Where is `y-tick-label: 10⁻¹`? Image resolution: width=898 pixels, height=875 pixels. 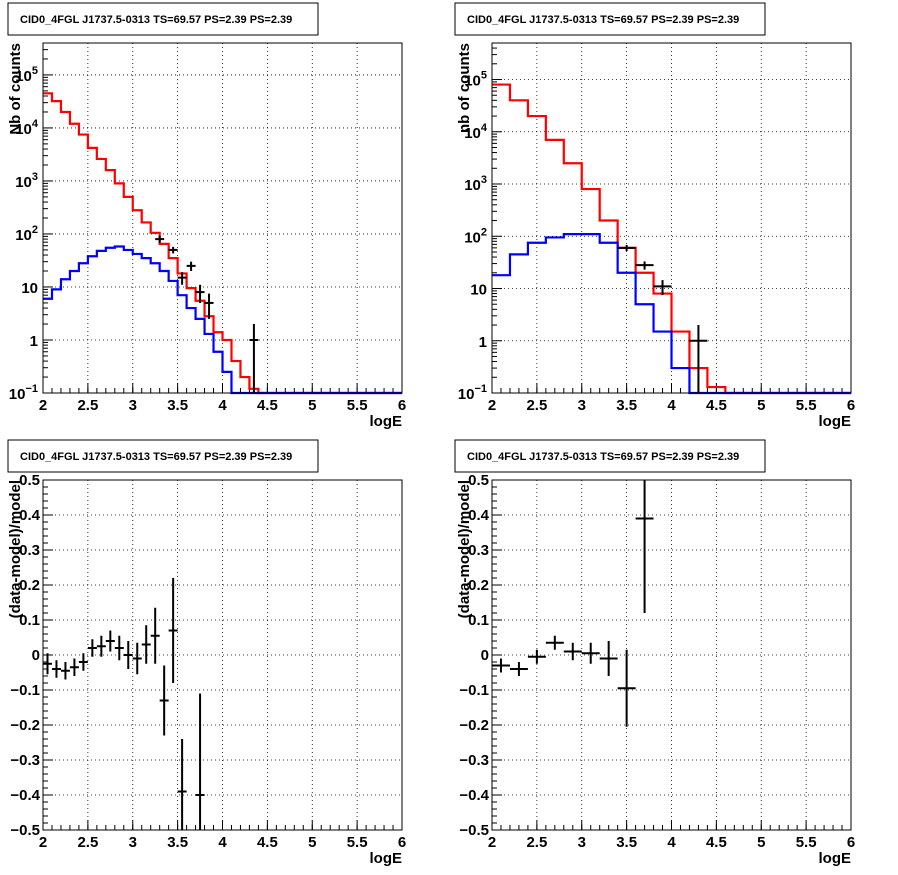 y-tick-label: 10⁻¹ is located at coordinates (472, 393).